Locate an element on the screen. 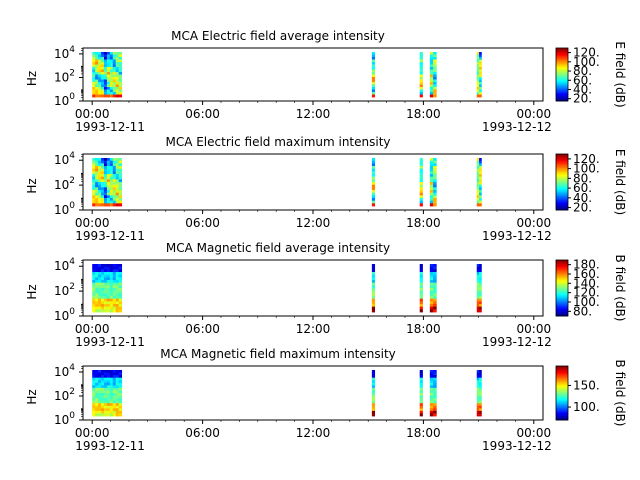 Image resolution: width=640 pixels, height=480 pixels. y-tick-exponent: 0 is located at coordinates (72, 206).